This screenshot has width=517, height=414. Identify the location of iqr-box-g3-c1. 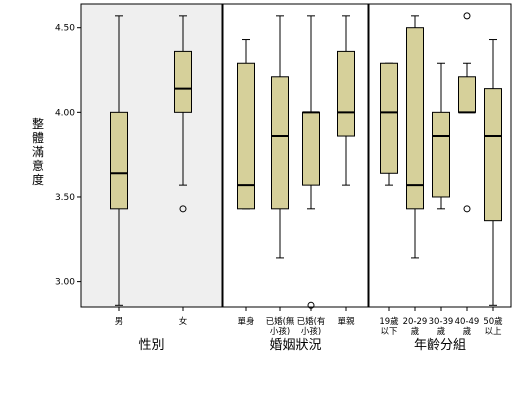
(389, 118).